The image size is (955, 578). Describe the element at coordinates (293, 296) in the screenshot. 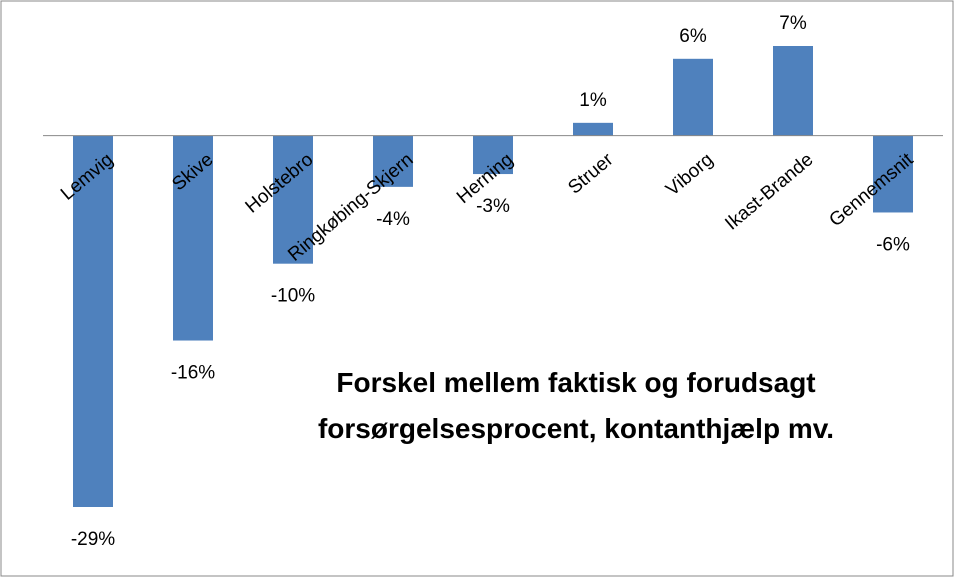

I see `value-label: -10%` at that location.